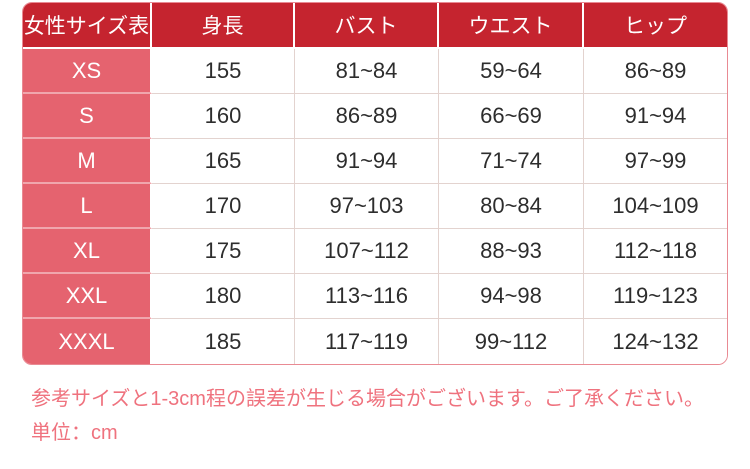  What do you see at coordinates (87, 296) in the screenshot?
I see `size-label-cell: XXL` at bounding box center [87, 296].